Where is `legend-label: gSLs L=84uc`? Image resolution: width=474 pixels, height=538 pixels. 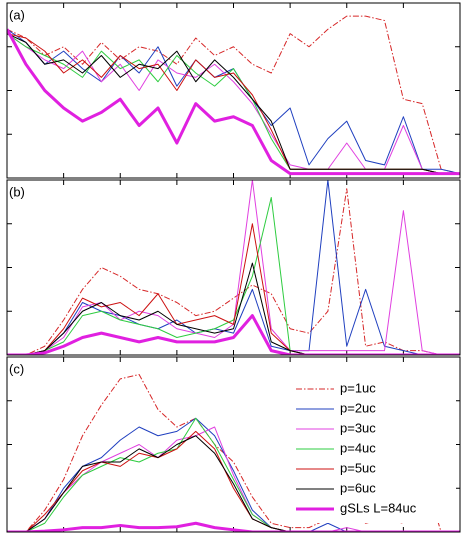 legend-label: gSLs L=84uc is located at coordinates (378, 507).